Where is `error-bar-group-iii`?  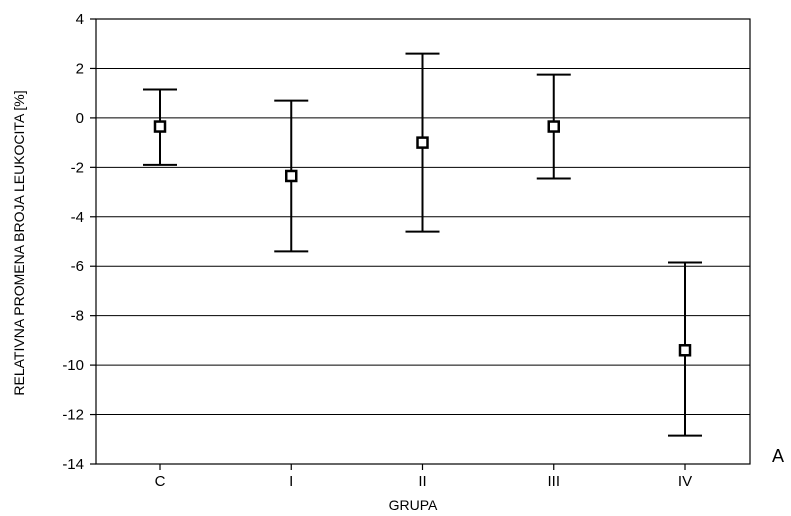 error-bar-group-iii is located at coordinates (553, 126).